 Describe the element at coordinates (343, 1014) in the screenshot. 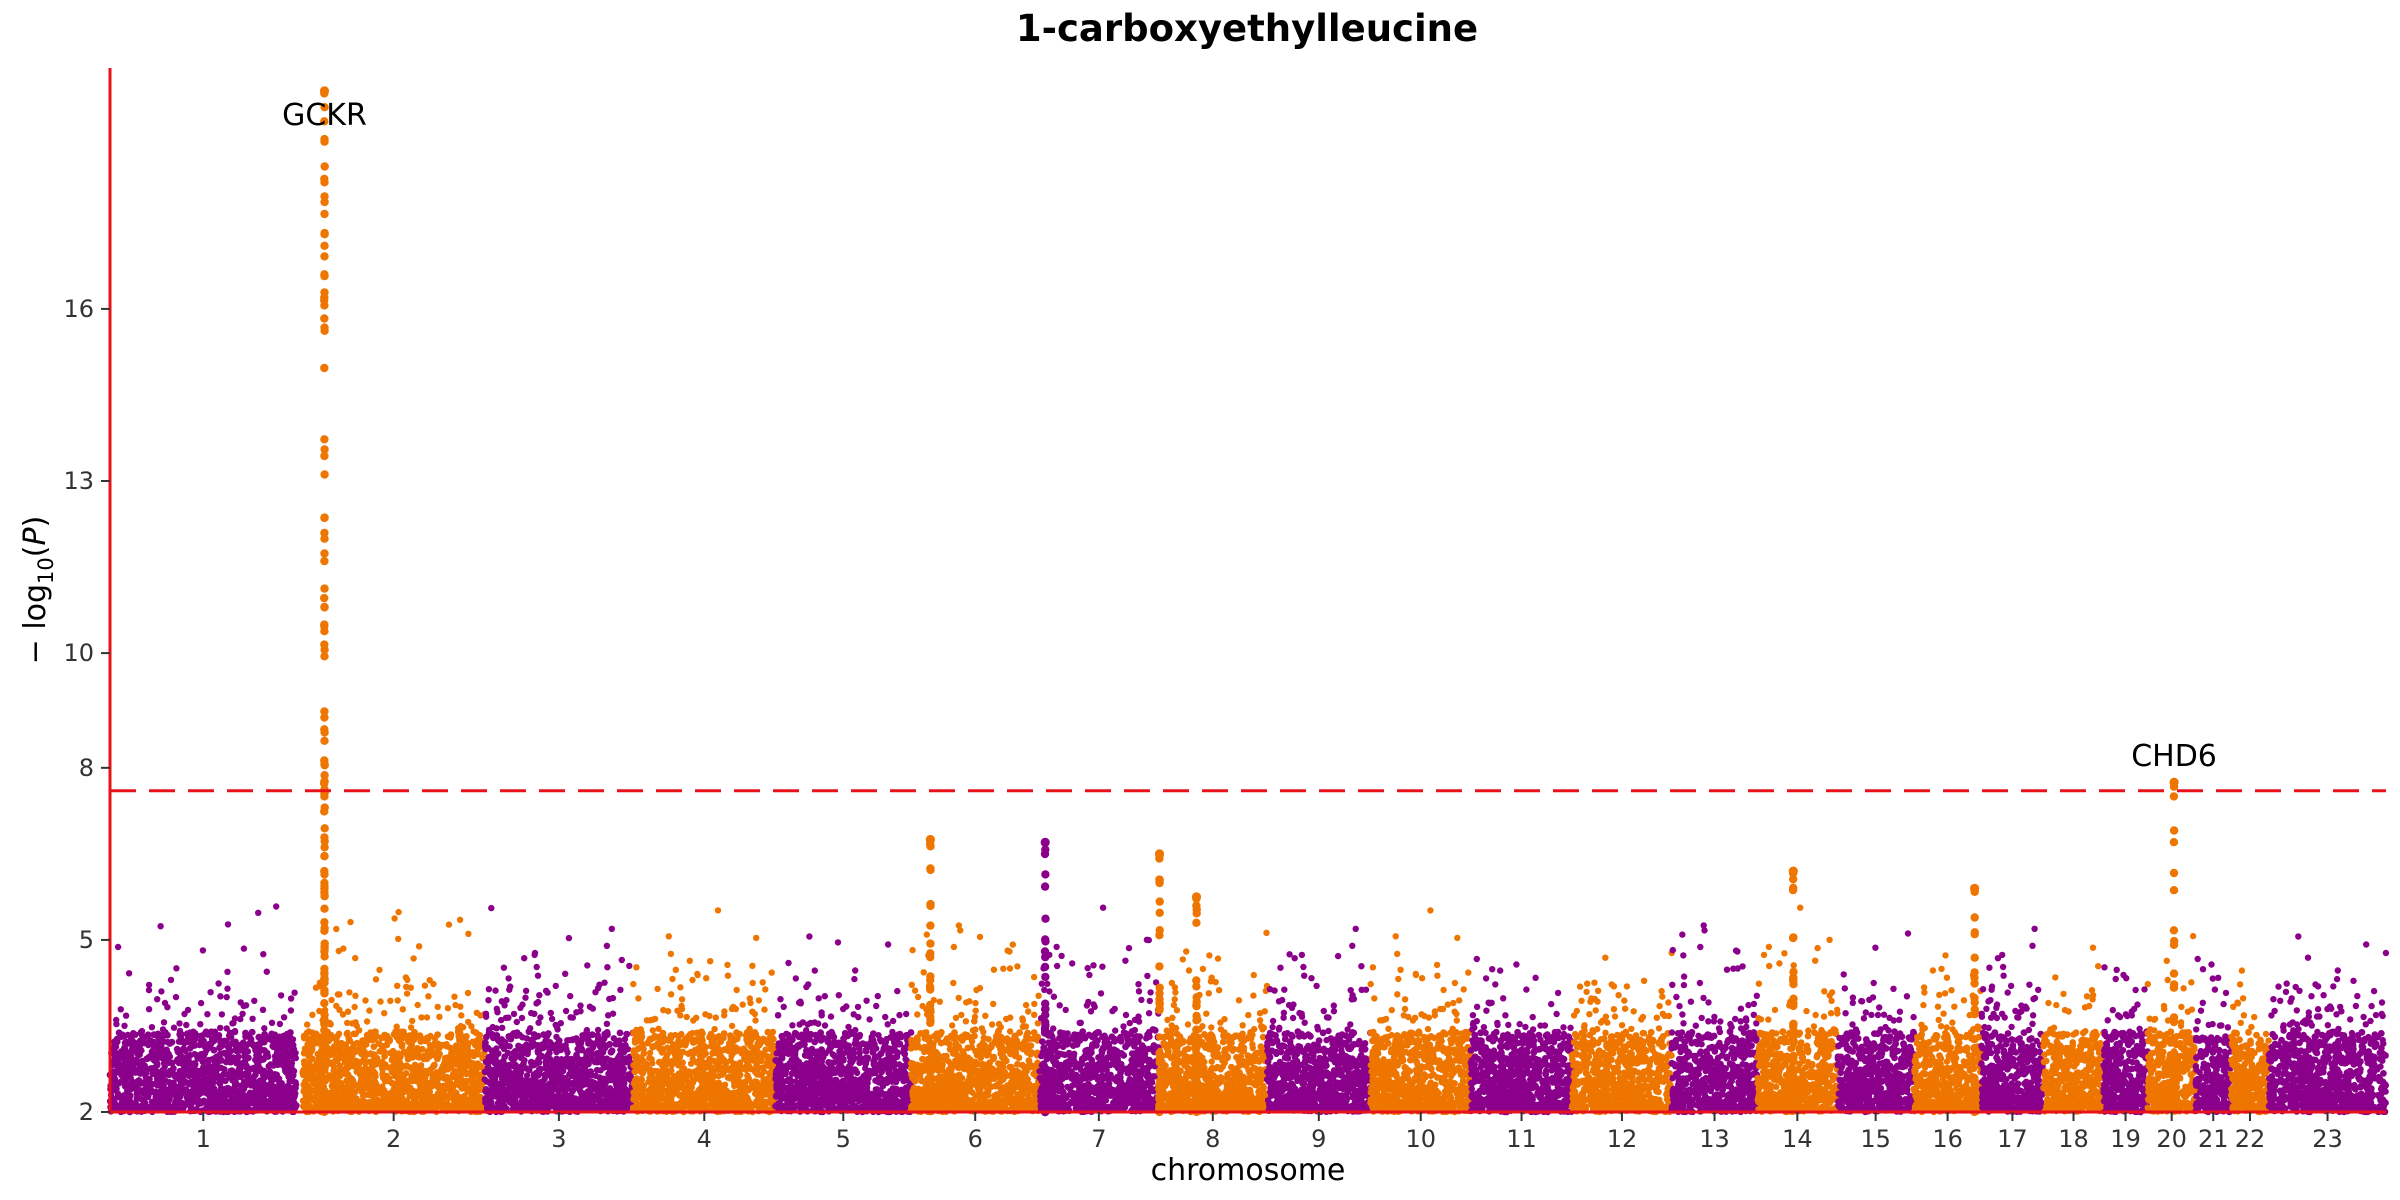

I see `snp-point-2035` at that location.